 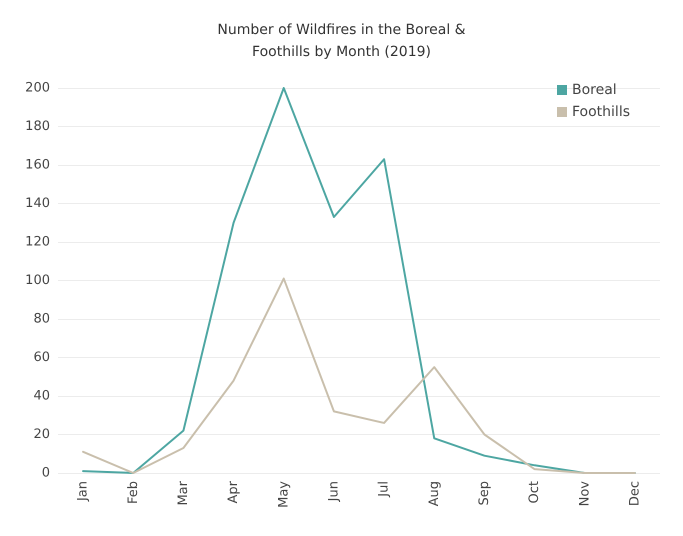 I want to click on y-tick-label: 40, so click(x=41, y=396).